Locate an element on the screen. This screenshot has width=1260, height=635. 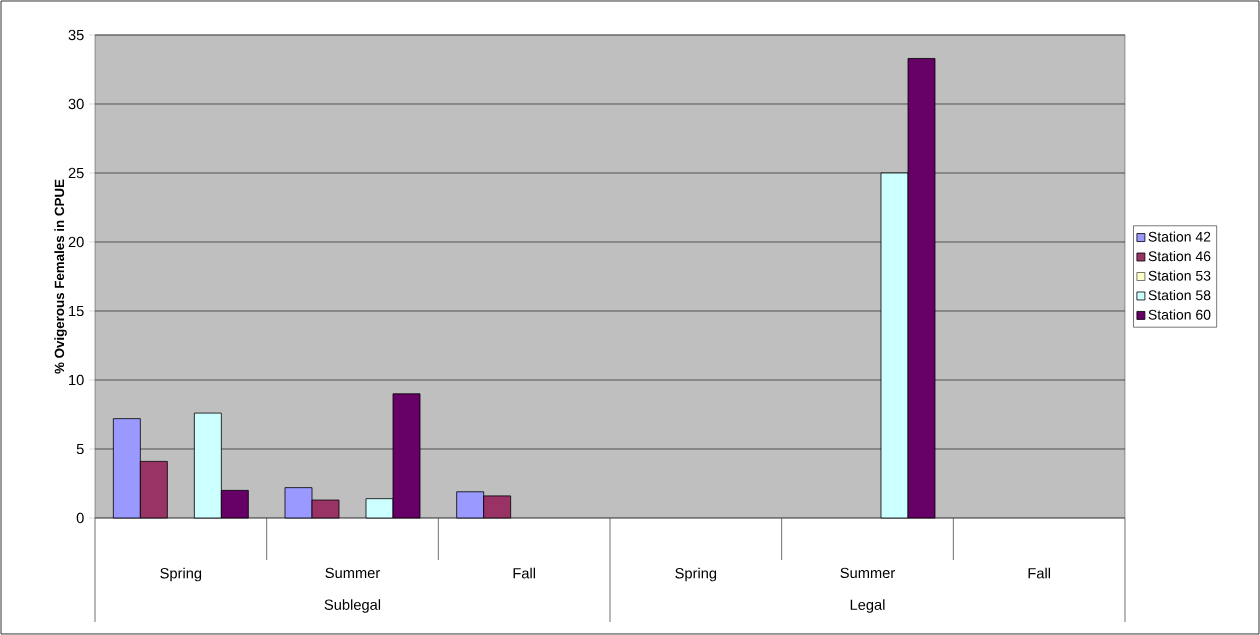
y-tick-label: 5 is located at coordinates (80, 449).